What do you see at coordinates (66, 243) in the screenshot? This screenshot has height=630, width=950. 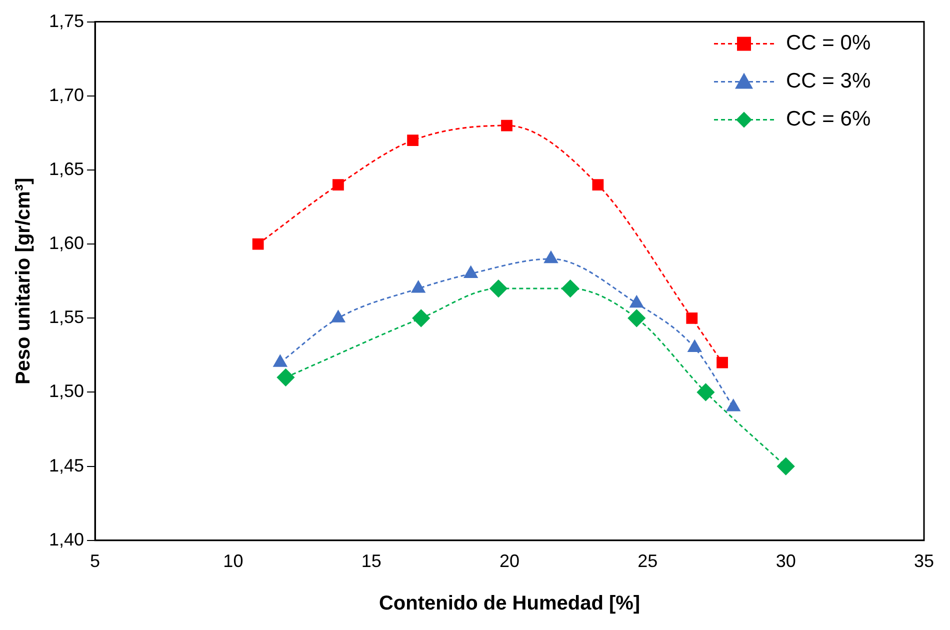 I see `y-tick-label: 1,60` at bounding box center [66, 243].